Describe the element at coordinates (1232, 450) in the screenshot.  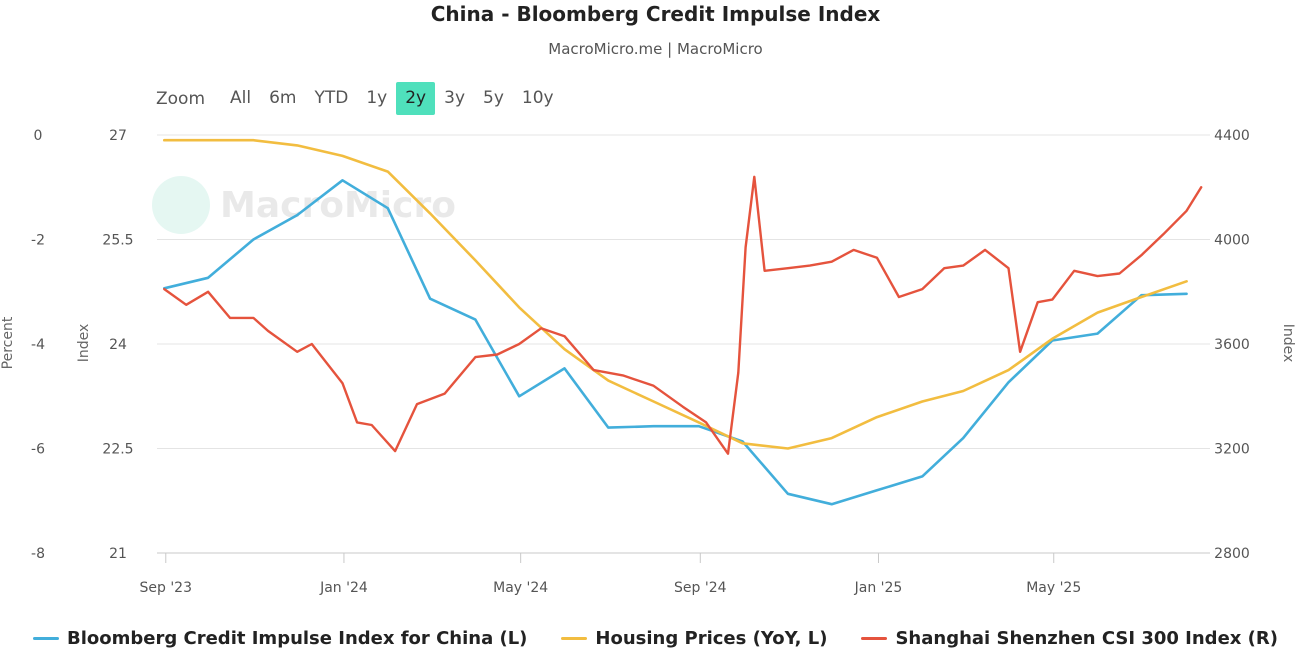
I see `y-tick-label-index-right: 3200` at that location.